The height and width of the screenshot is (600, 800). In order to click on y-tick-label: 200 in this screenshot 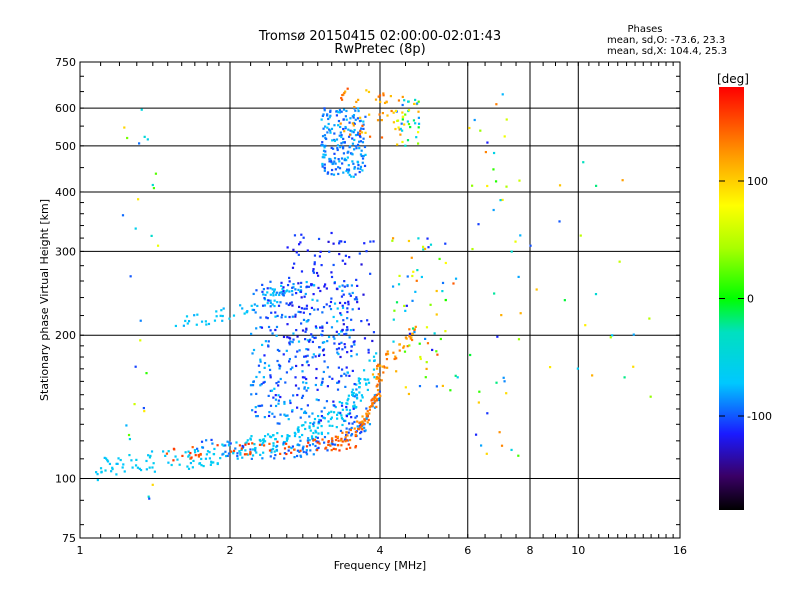, I will do `click(65, 335)`.